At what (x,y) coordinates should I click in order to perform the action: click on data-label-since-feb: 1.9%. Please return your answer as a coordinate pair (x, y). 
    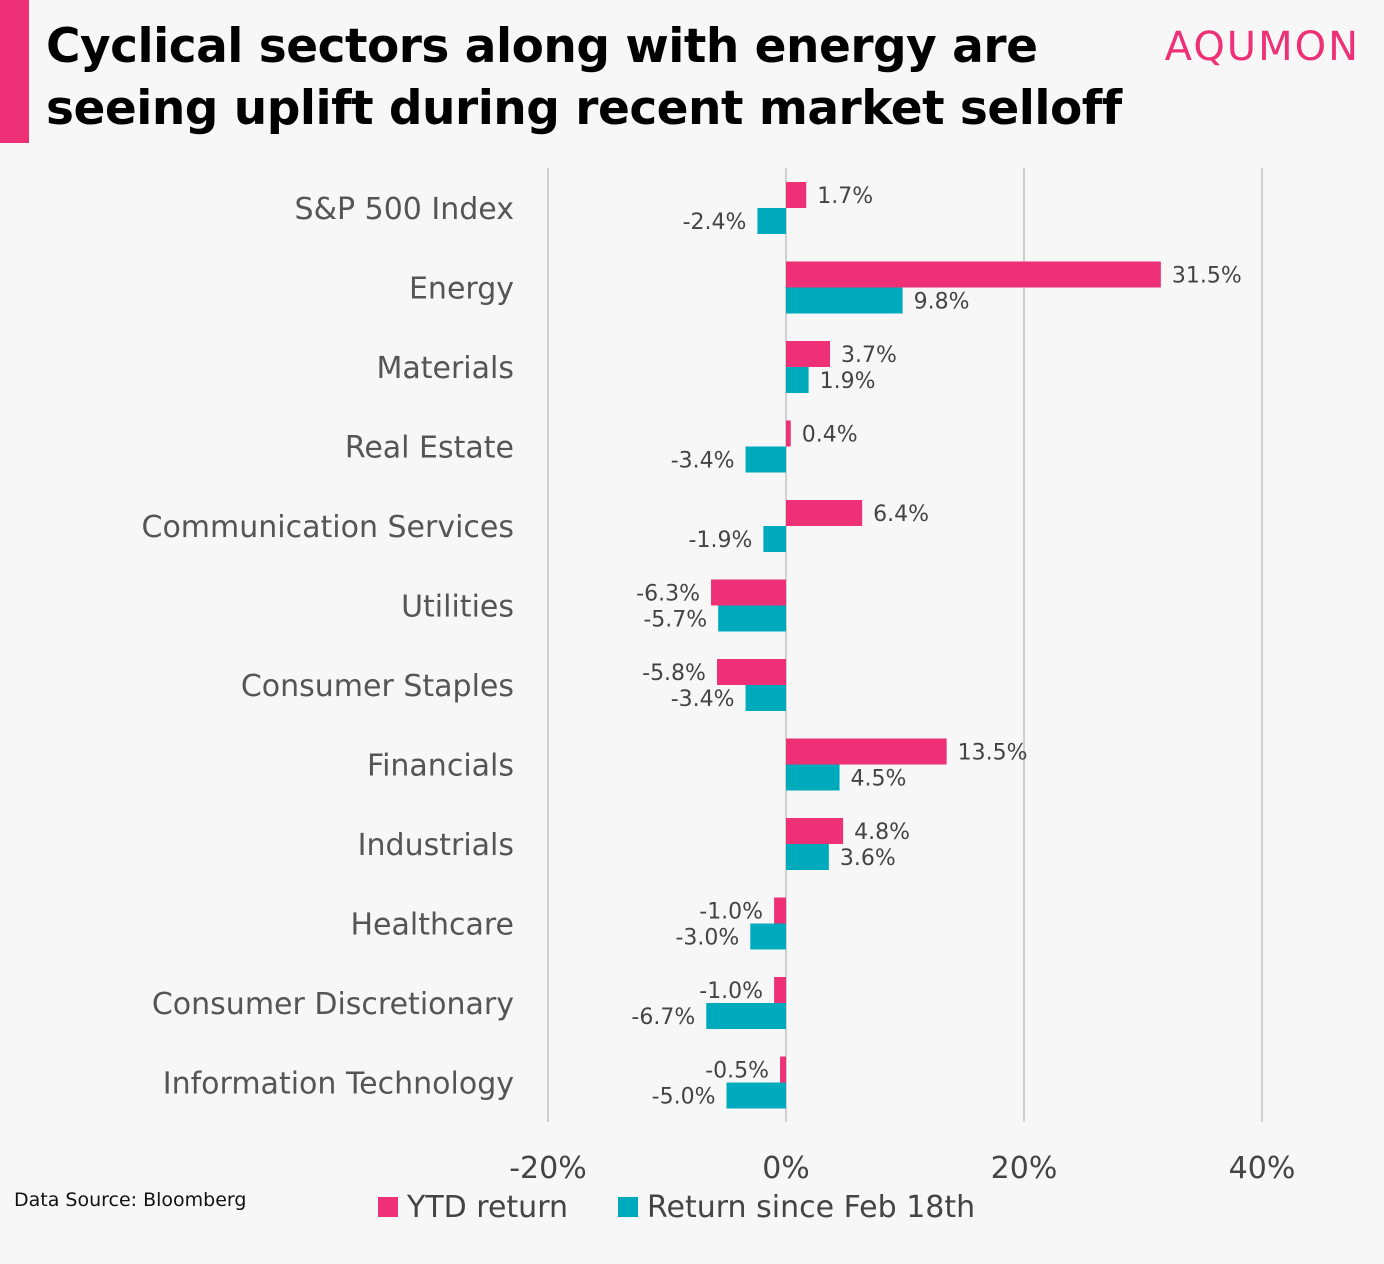
    Looking at the image, I should click on (848, 381).